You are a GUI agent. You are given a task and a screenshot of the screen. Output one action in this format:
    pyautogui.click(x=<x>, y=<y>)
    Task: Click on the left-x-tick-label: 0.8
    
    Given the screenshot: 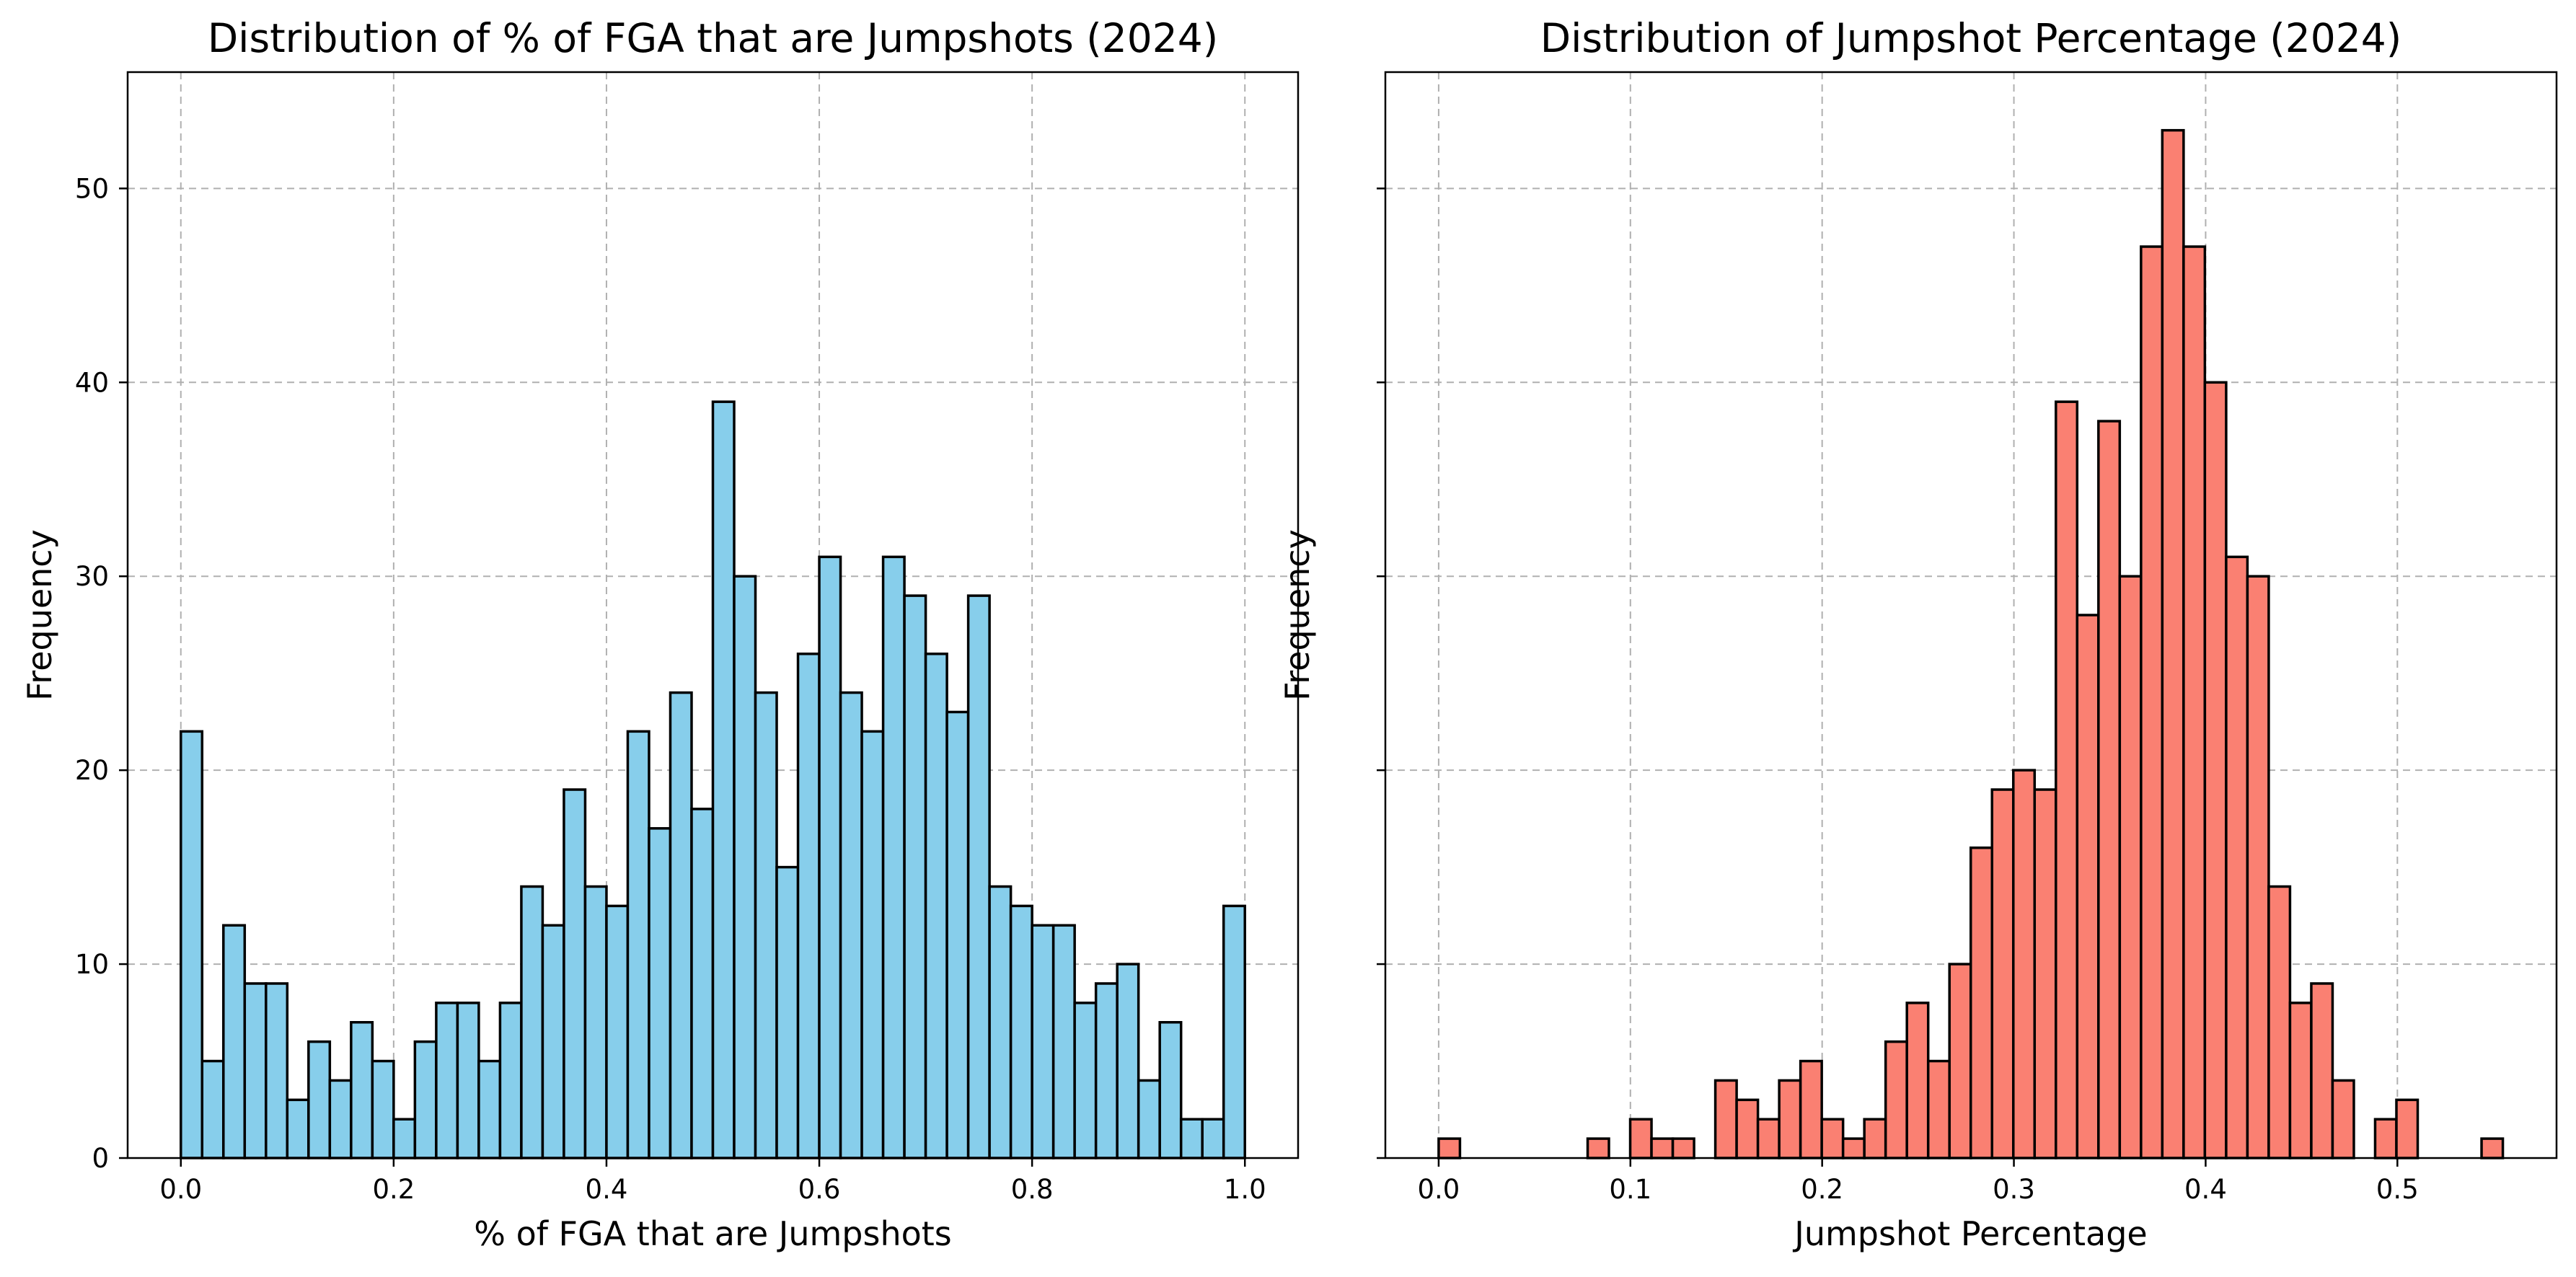 What is the action you would take?
    pyautogui.click(x=1032, y=1189)
    